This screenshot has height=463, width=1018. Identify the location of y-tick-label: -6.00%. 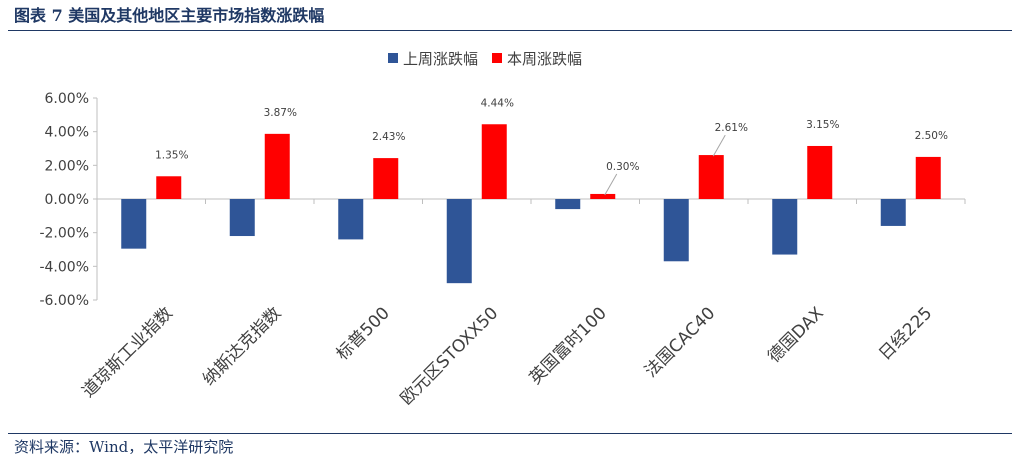
(64, 301).